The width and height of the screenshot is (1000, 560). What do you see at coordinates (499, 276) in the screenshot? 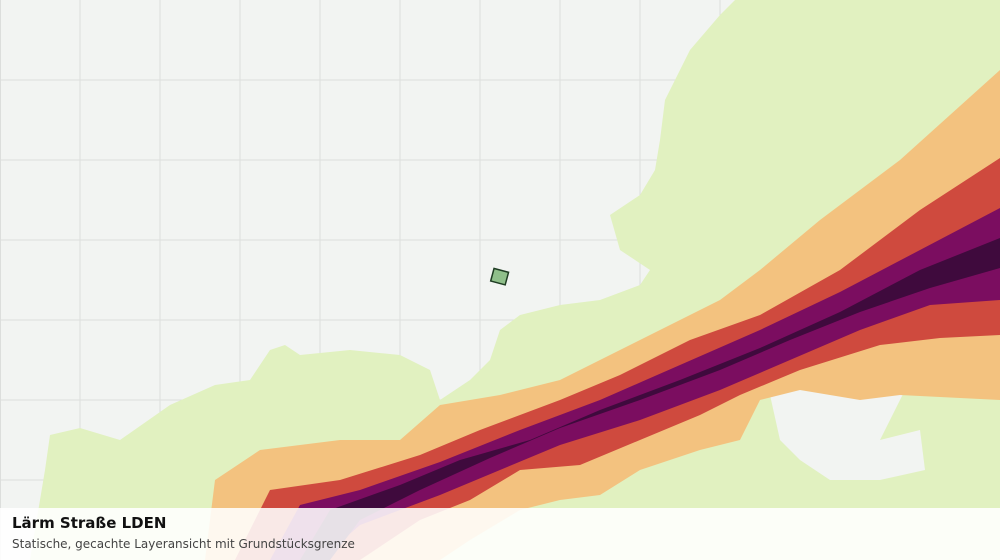
I see `parcel-boundary` at bounding box center [499, 276].